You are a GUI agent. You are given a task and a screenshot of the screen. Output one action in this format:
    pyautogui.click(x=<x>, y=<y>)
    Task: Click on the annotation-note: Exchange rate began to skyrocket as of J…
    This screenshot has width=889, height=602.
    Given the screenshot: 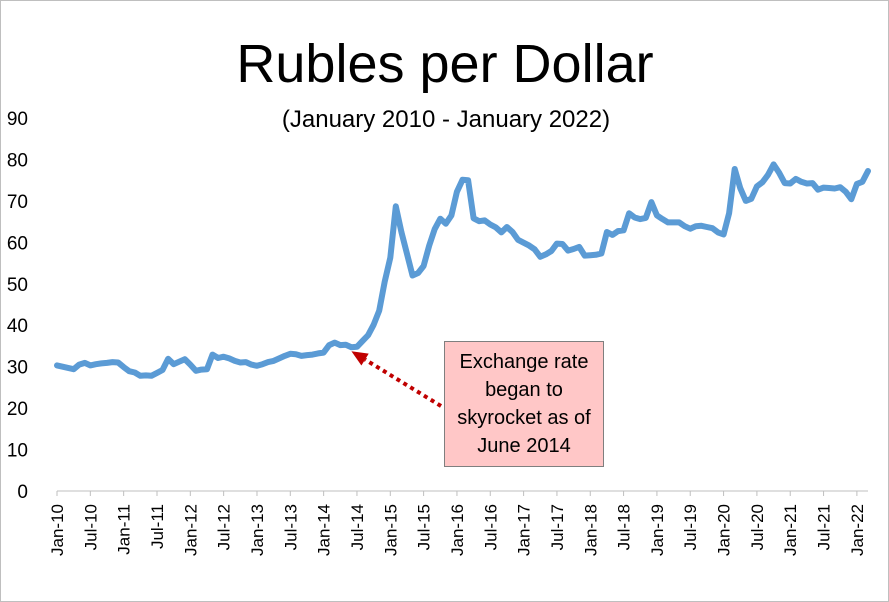 What is the action you would take?
    pyautogui.click(x=524, y=404)
    